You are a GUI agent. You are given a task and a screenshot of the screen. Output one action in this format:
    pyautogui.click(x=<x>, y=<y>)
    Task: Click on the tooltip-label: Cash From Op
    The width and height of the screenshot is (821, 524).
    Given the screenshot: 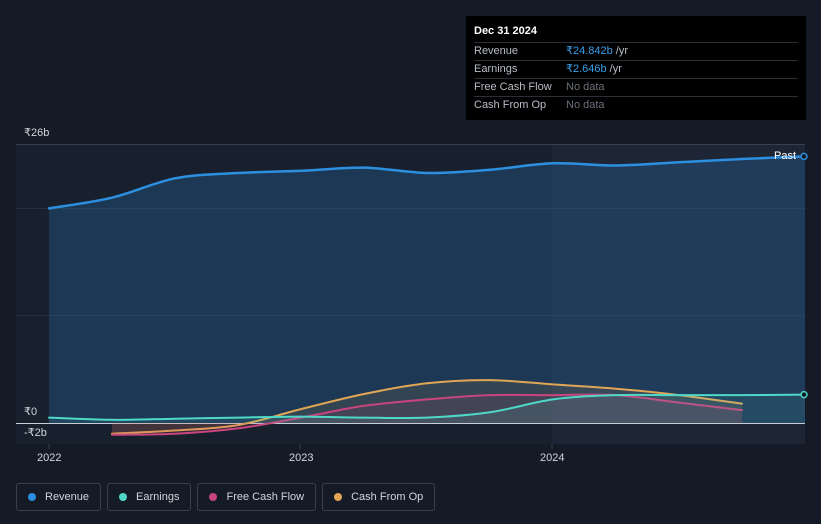 What is the action you would take?
    pyautogui.click(x=510, y=105)
    